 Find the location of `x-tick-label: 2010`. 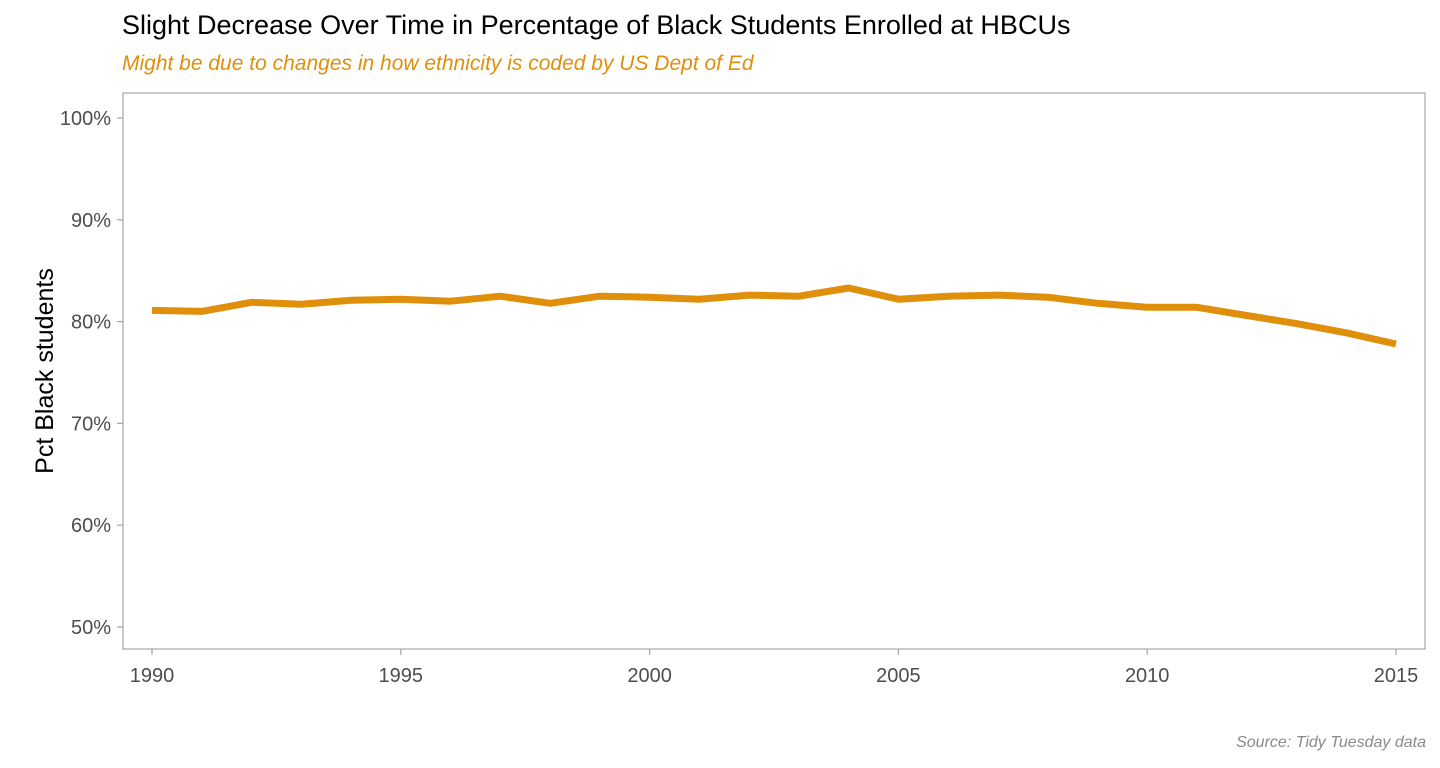

x-tick-label: 2010 is located at coordinates (1147, 676).